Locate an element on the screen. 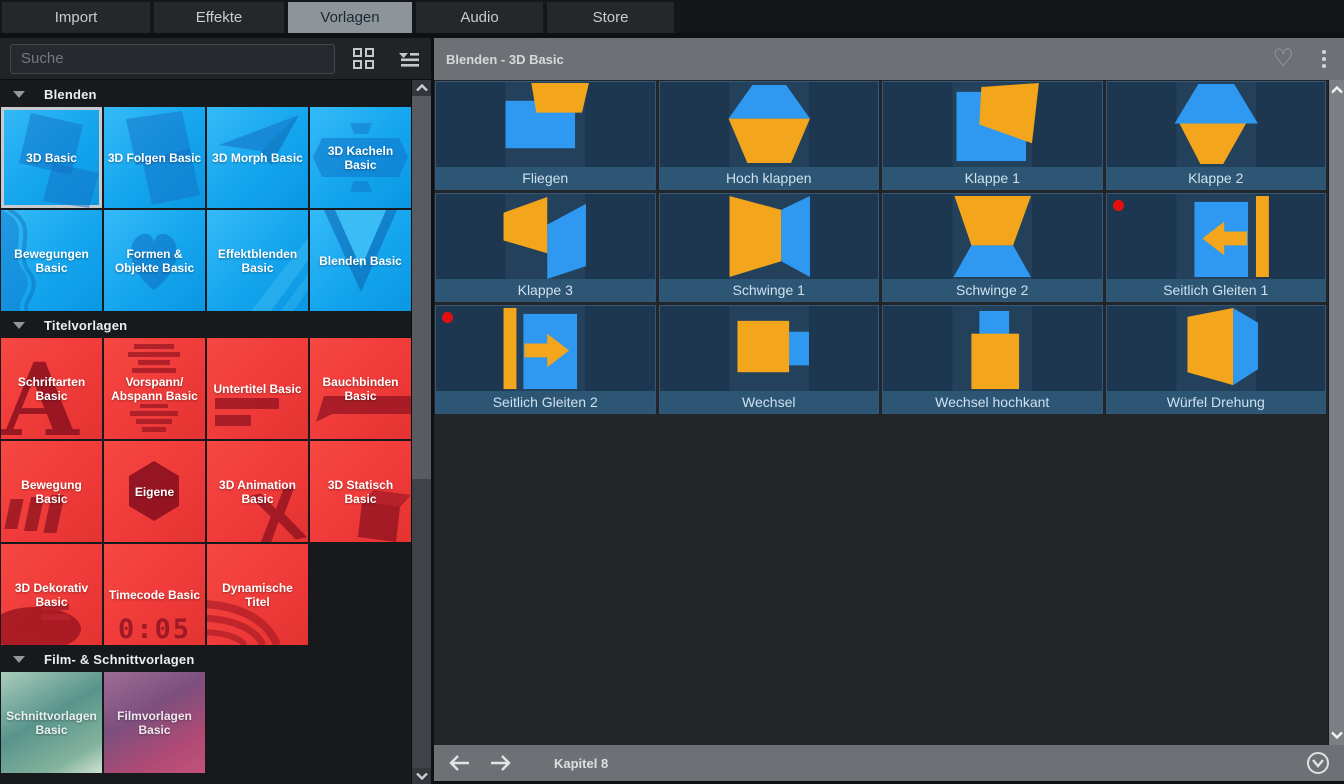  next-chapter-arrow-icon is located at coordinates (500, 763).